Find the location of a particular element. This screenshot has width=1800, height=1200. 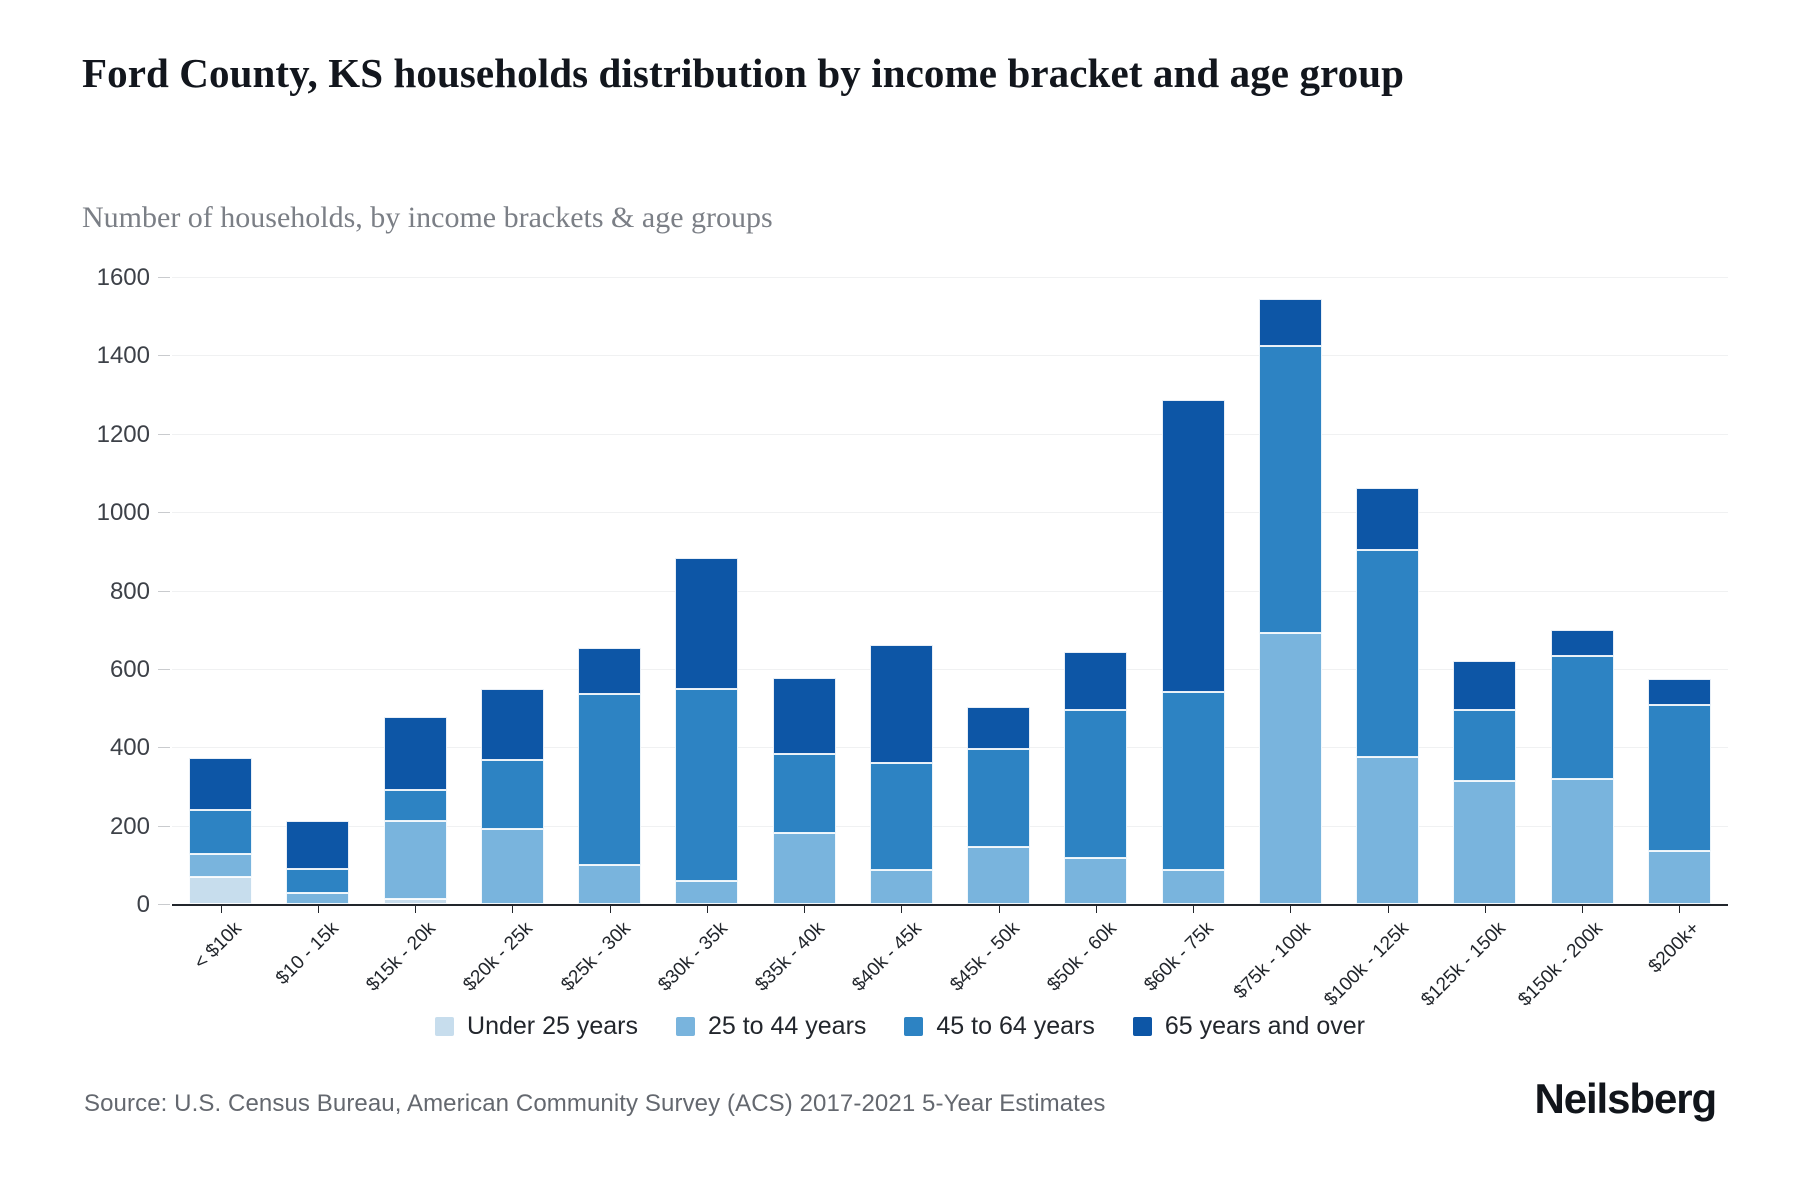

legend-swatch is located at coordinates (1142, 1026).